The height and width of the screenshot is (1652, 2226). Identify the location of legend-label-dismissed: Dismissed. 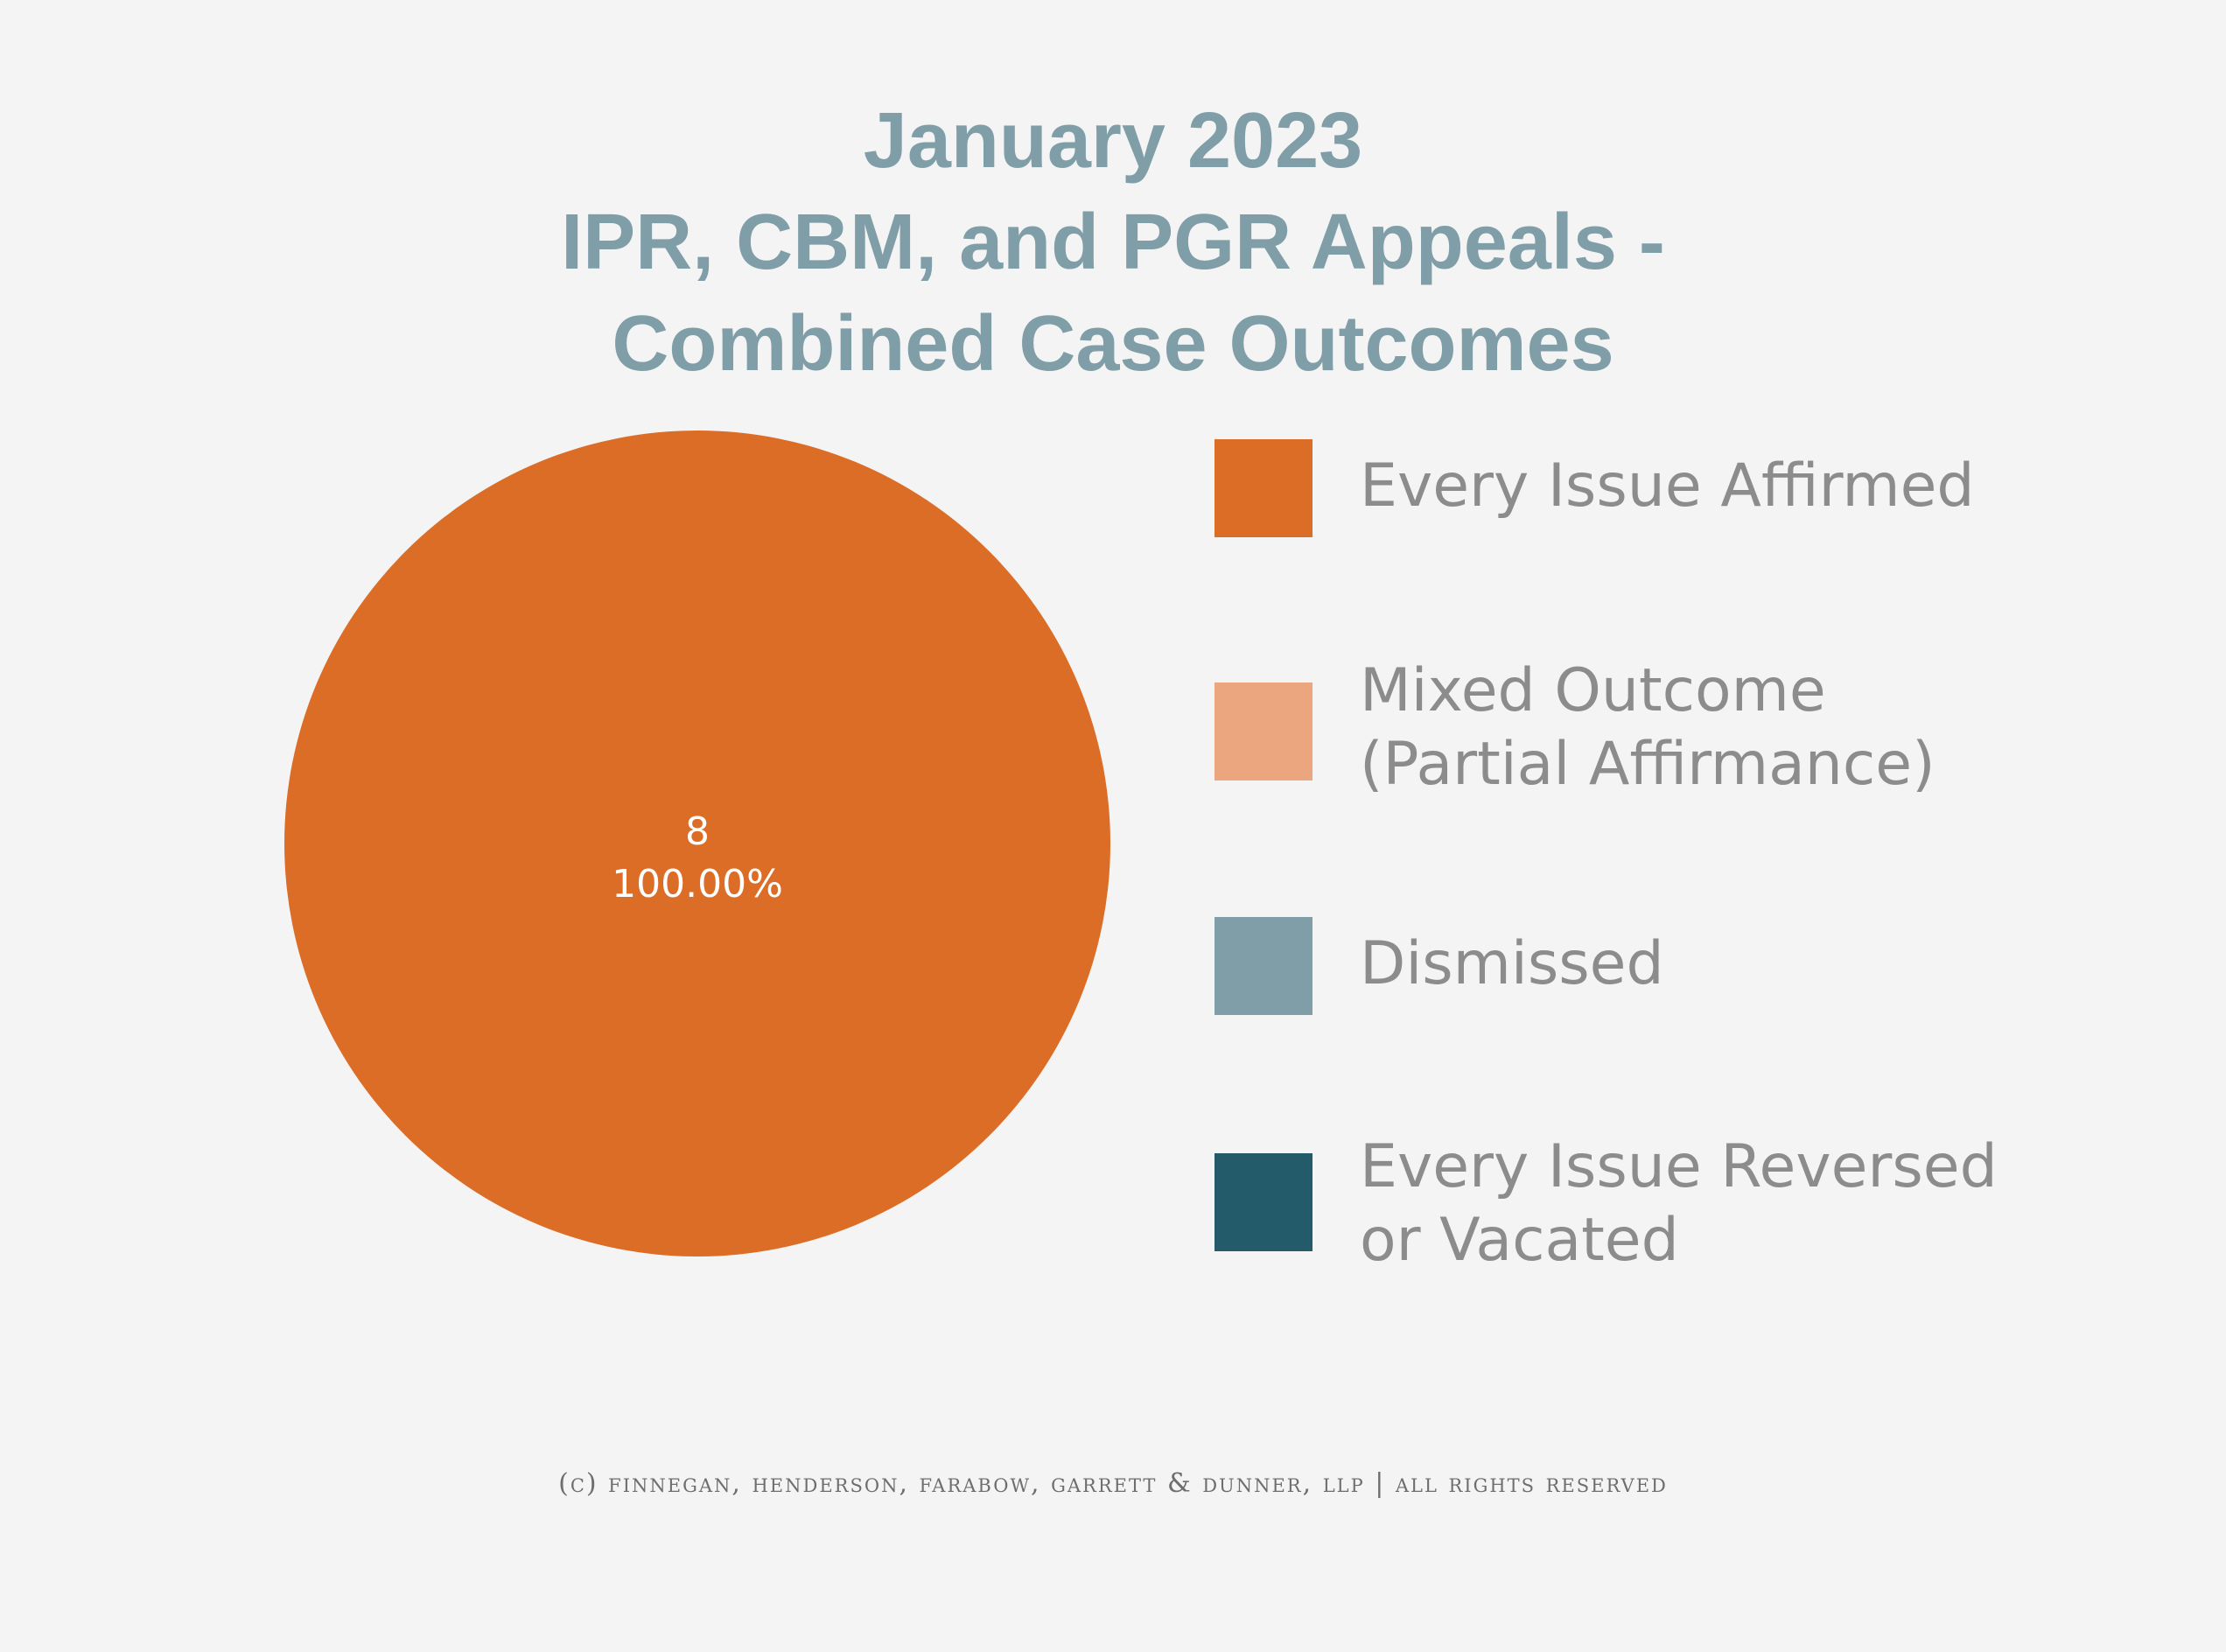
(1512, 963).